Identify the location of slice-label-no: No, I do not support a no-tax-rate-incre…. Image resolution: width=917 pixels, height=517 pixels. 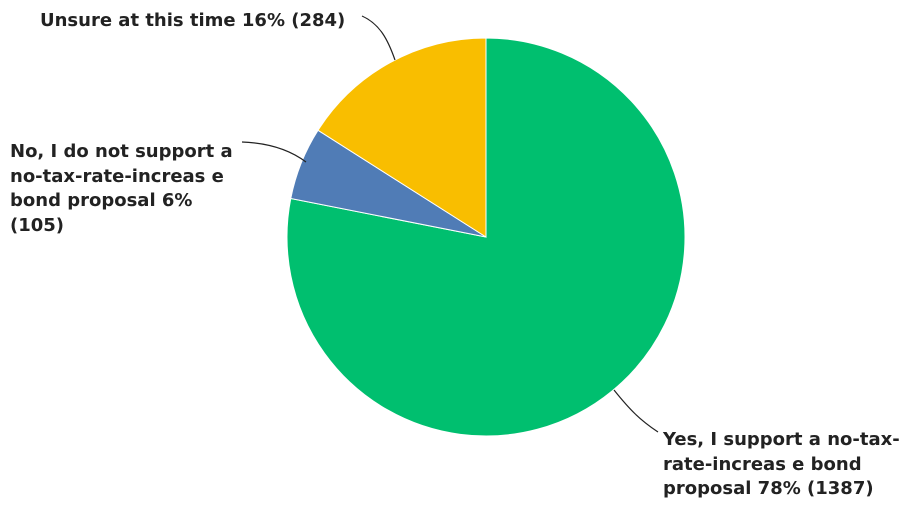
(135, 189).